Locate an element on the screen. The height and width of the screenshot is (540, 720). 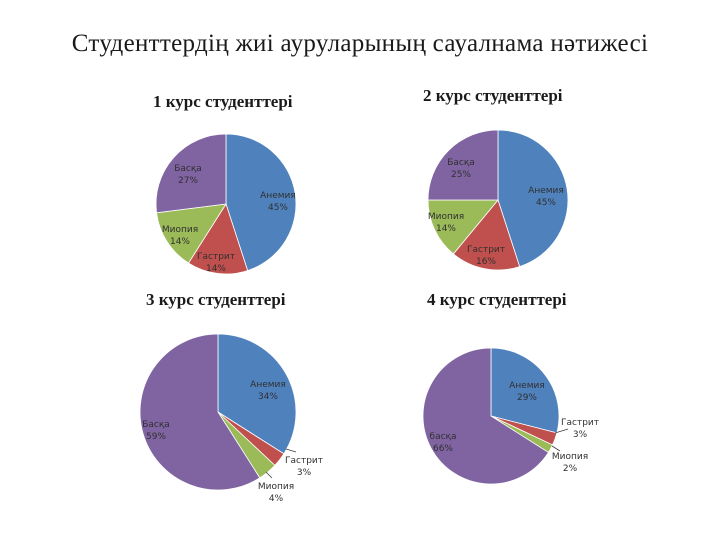
chart-2-title: 2 курс студенттері is located at coordinates (493, 95).